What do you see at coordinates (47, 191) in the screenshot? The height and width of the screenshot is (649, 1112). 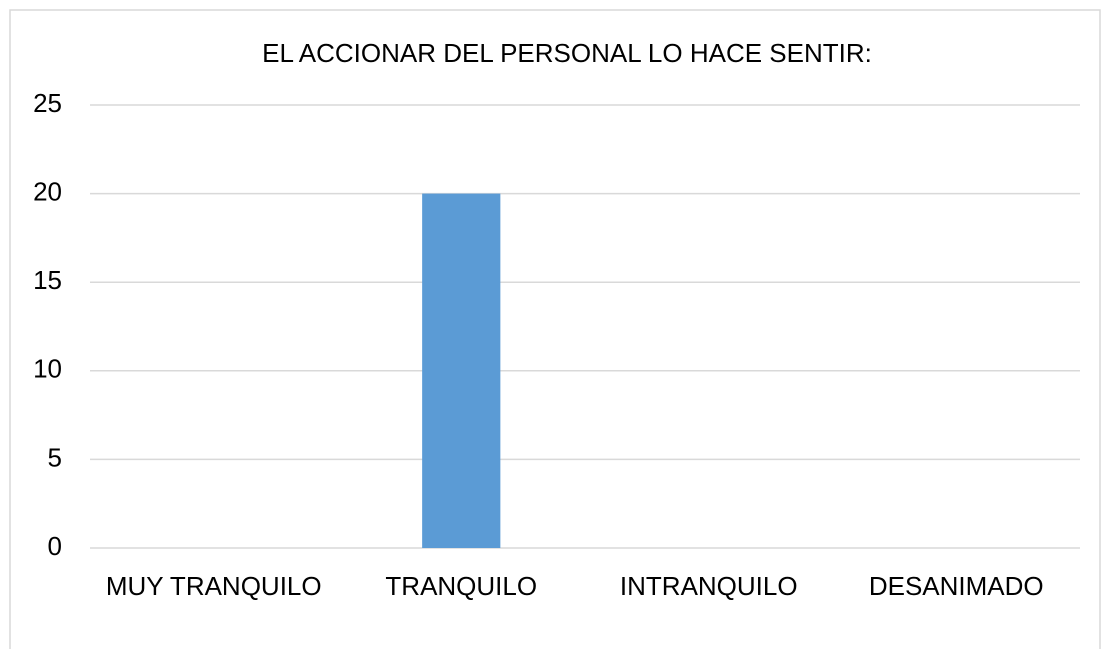 I see `y-tick-label: 20` at bounding box center [47, 191].